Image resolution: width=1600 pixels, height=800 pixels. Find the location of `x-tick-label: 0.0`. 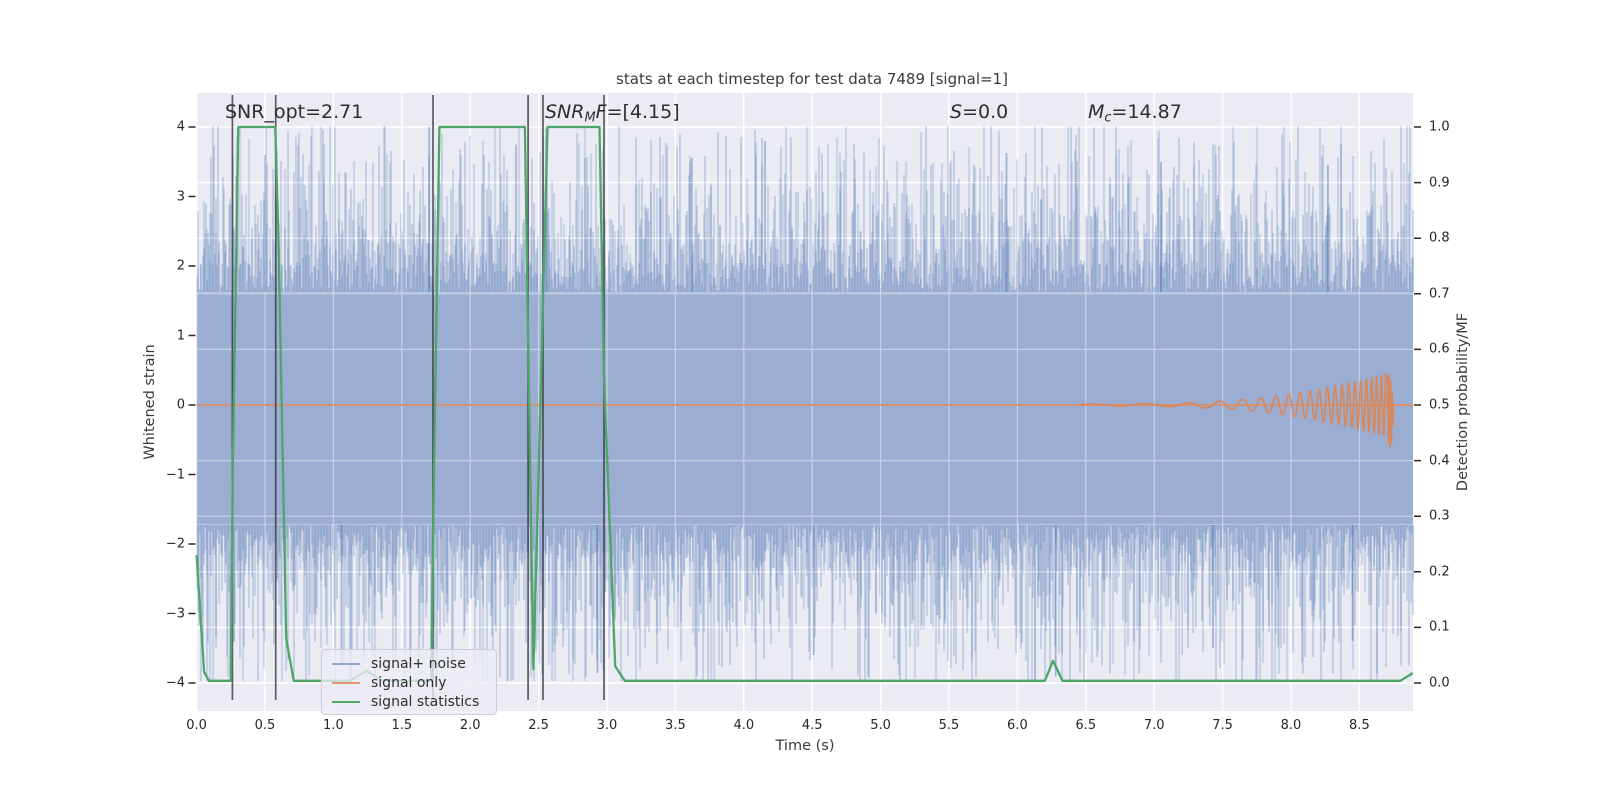

x-tick-label: 0.0 is located at coordinates (196, 725).